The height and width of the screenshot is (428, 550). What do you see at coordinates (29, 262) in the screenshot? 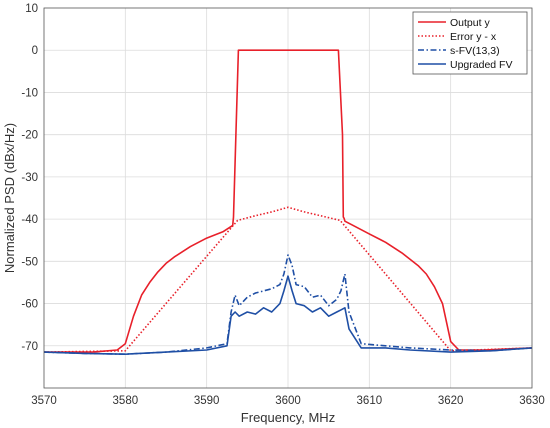
I see `y-tick-label: -50` at bounding box center [29, 262].